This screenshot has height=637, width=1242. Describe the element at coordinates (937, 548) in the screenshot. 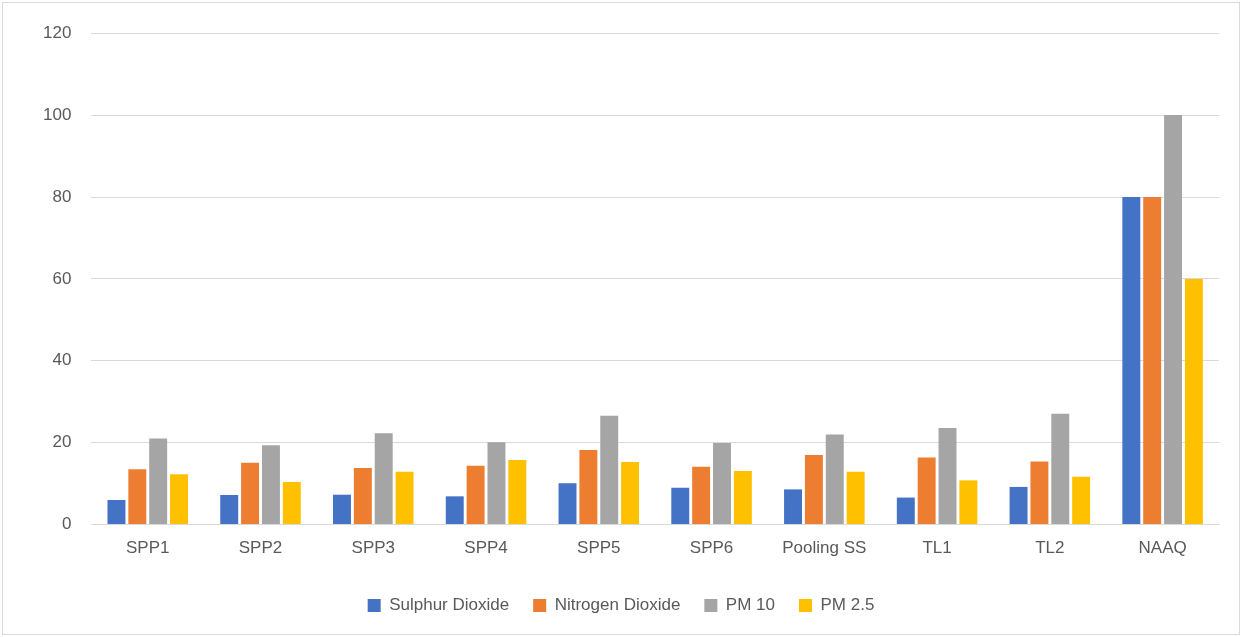

I see `x-tick-label: TL1` at that location.